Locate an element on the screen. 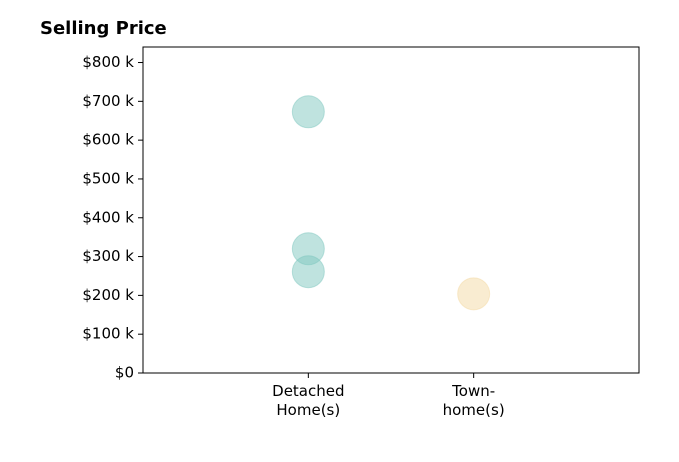 The image size is (679, 462). y-tick-label: $600 k is located at coordinates (108, 140).